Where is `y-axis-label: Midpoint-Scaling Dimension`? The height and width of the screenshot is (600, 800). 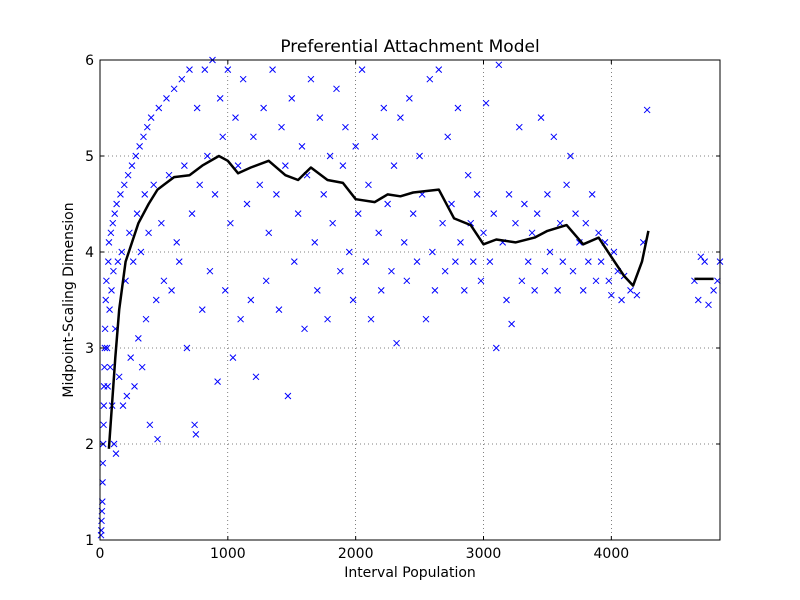
y-axis-label: Midpoint-Scaling Dimension is located at coordinates (69, 299).